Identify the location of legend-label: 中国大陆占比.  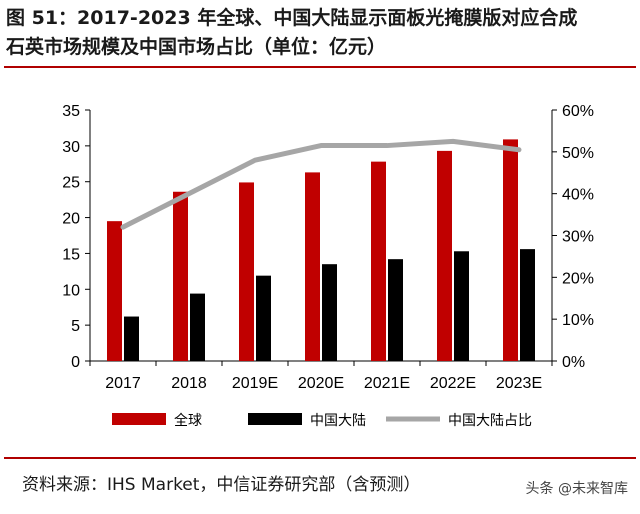
(490, 420).